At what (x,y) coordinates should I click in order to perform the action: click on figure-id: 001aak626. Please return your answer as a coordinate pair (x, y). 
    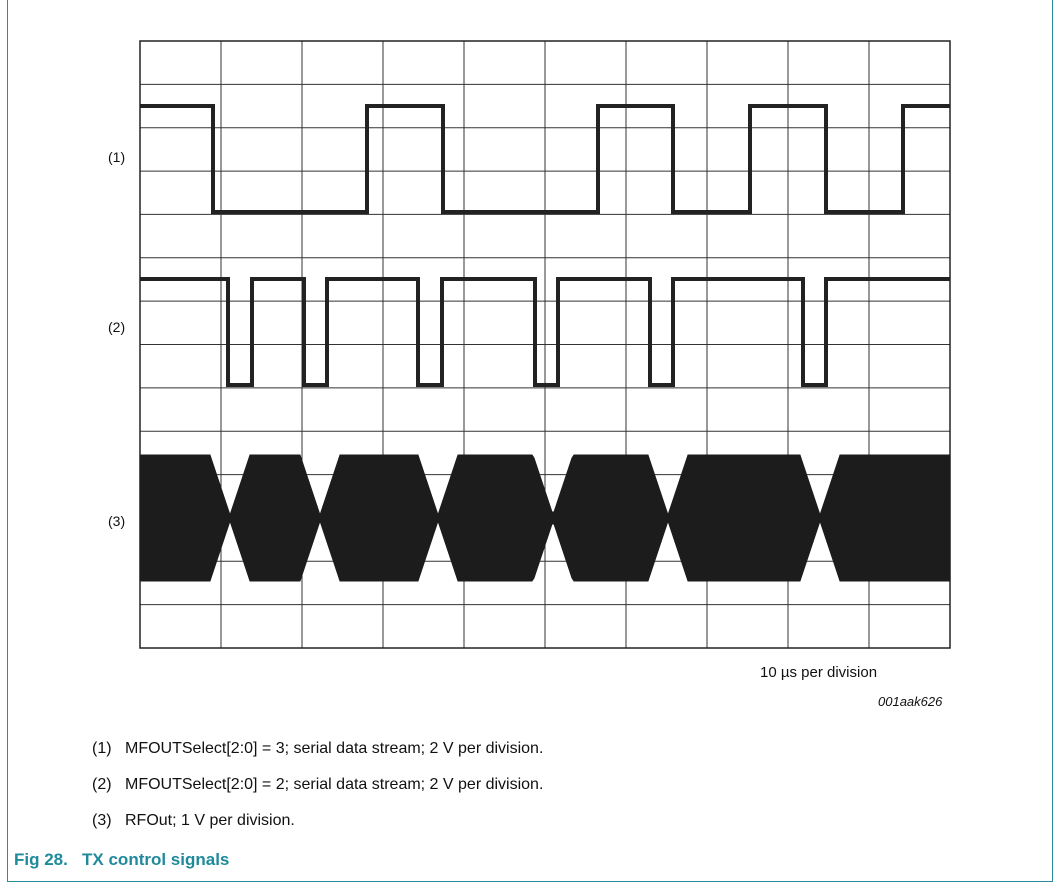
    Looking at the image, I should click on (910, 701).